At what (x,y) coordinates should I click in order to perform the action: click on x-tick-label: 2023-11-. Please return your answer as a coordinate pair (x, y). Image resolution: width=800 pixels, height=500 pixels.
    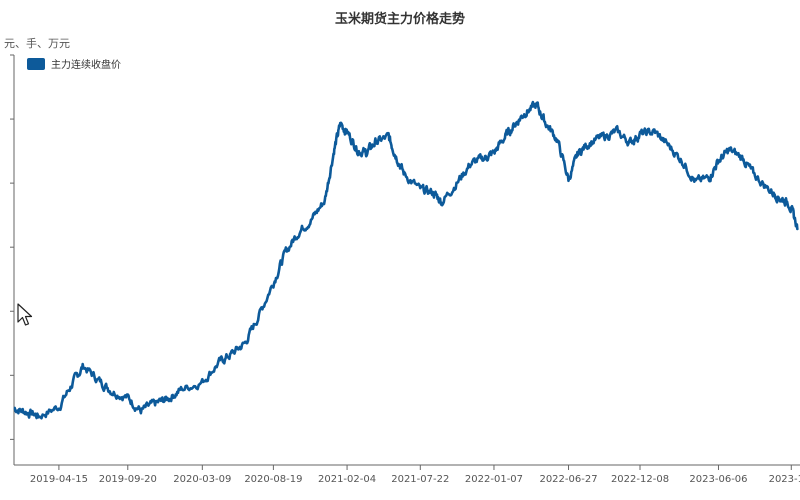
    Looking at the image, I should click on (784, 479).